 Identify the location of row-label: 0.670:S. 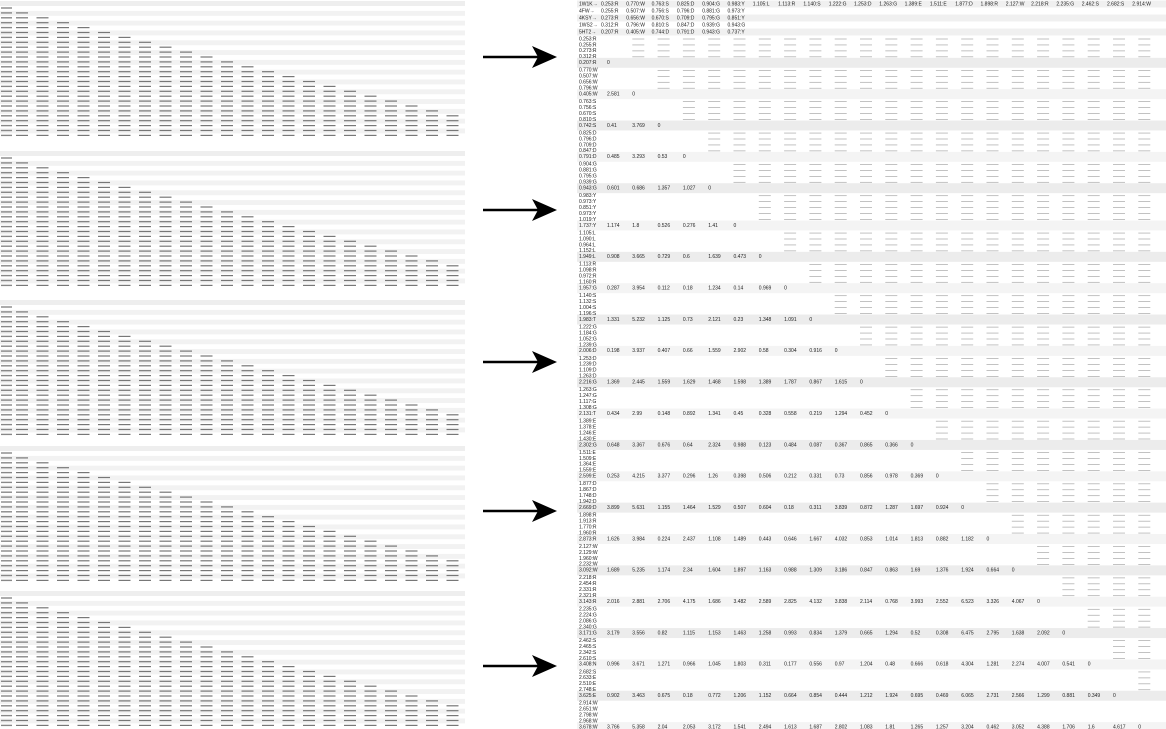
(588, 114).